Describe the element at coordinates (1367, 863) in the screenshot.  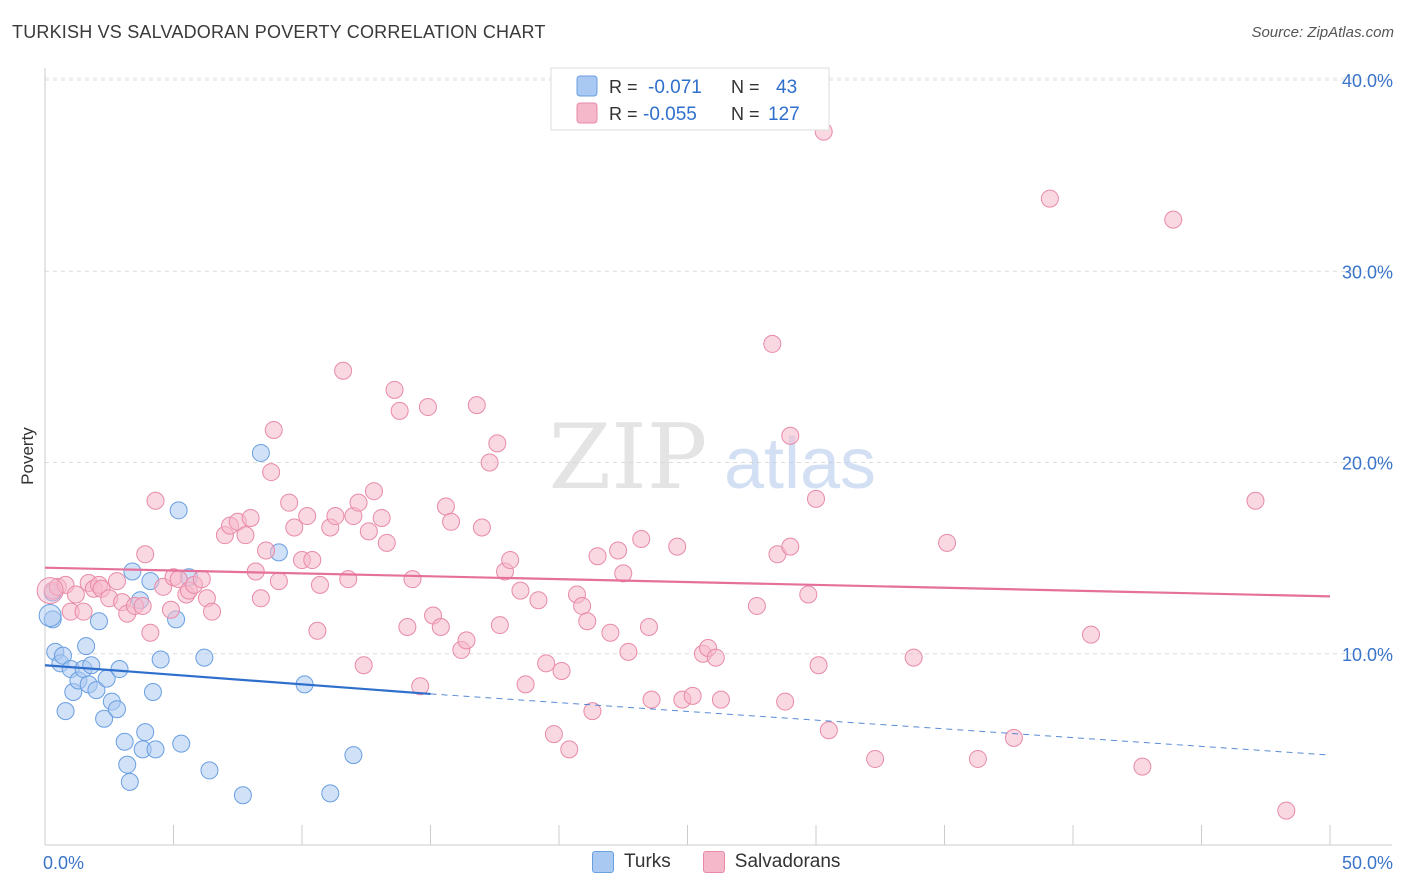
I see `x-tick-label: 50.0%` at that location.